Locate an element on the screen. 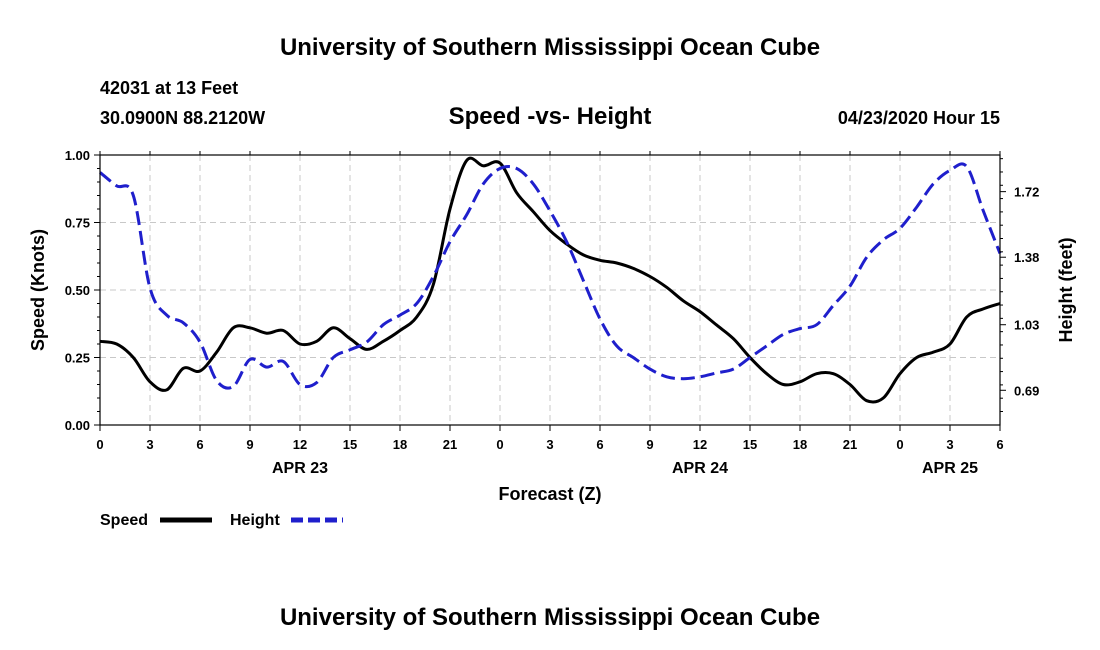  y2-axis-label: Height (feet) is located at coordinates (1066, 290).